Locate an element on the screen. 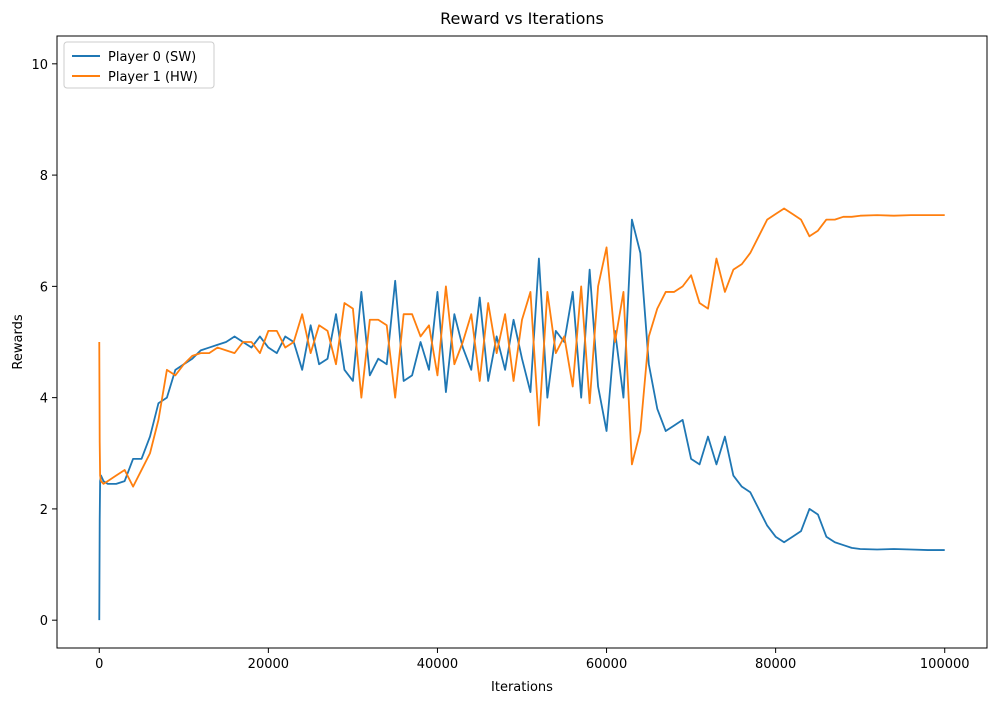  y-axis-label: Rewards is located at coordinates (18, 341).